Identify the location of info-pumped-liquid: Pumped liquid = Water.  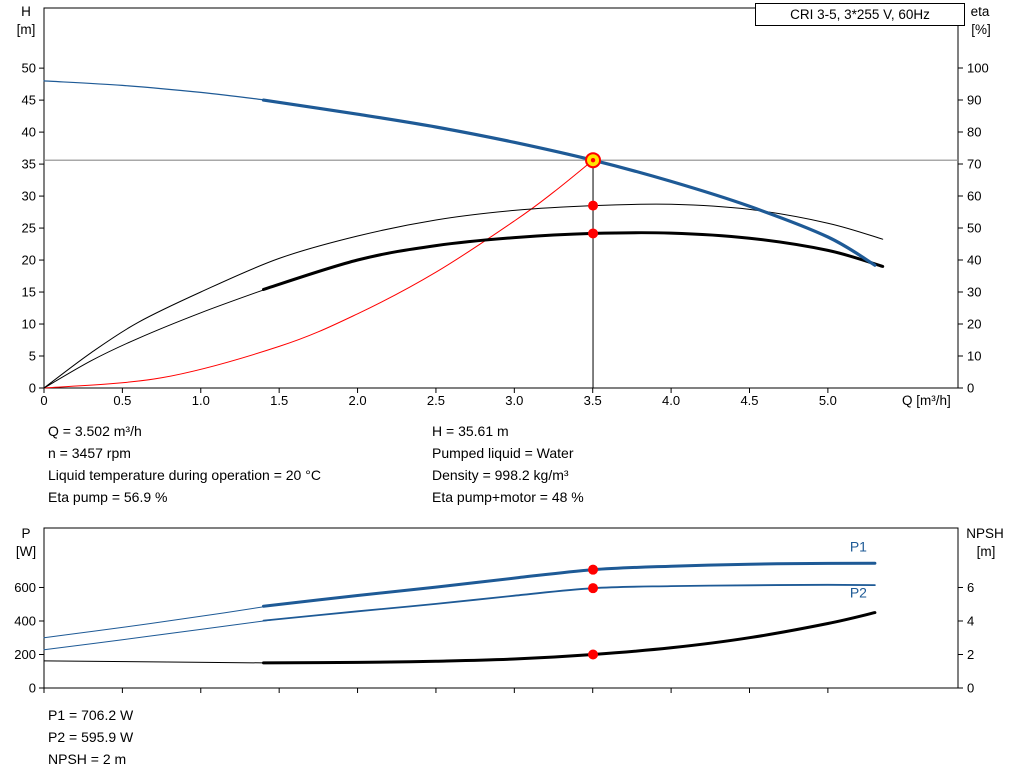
(503, 453).